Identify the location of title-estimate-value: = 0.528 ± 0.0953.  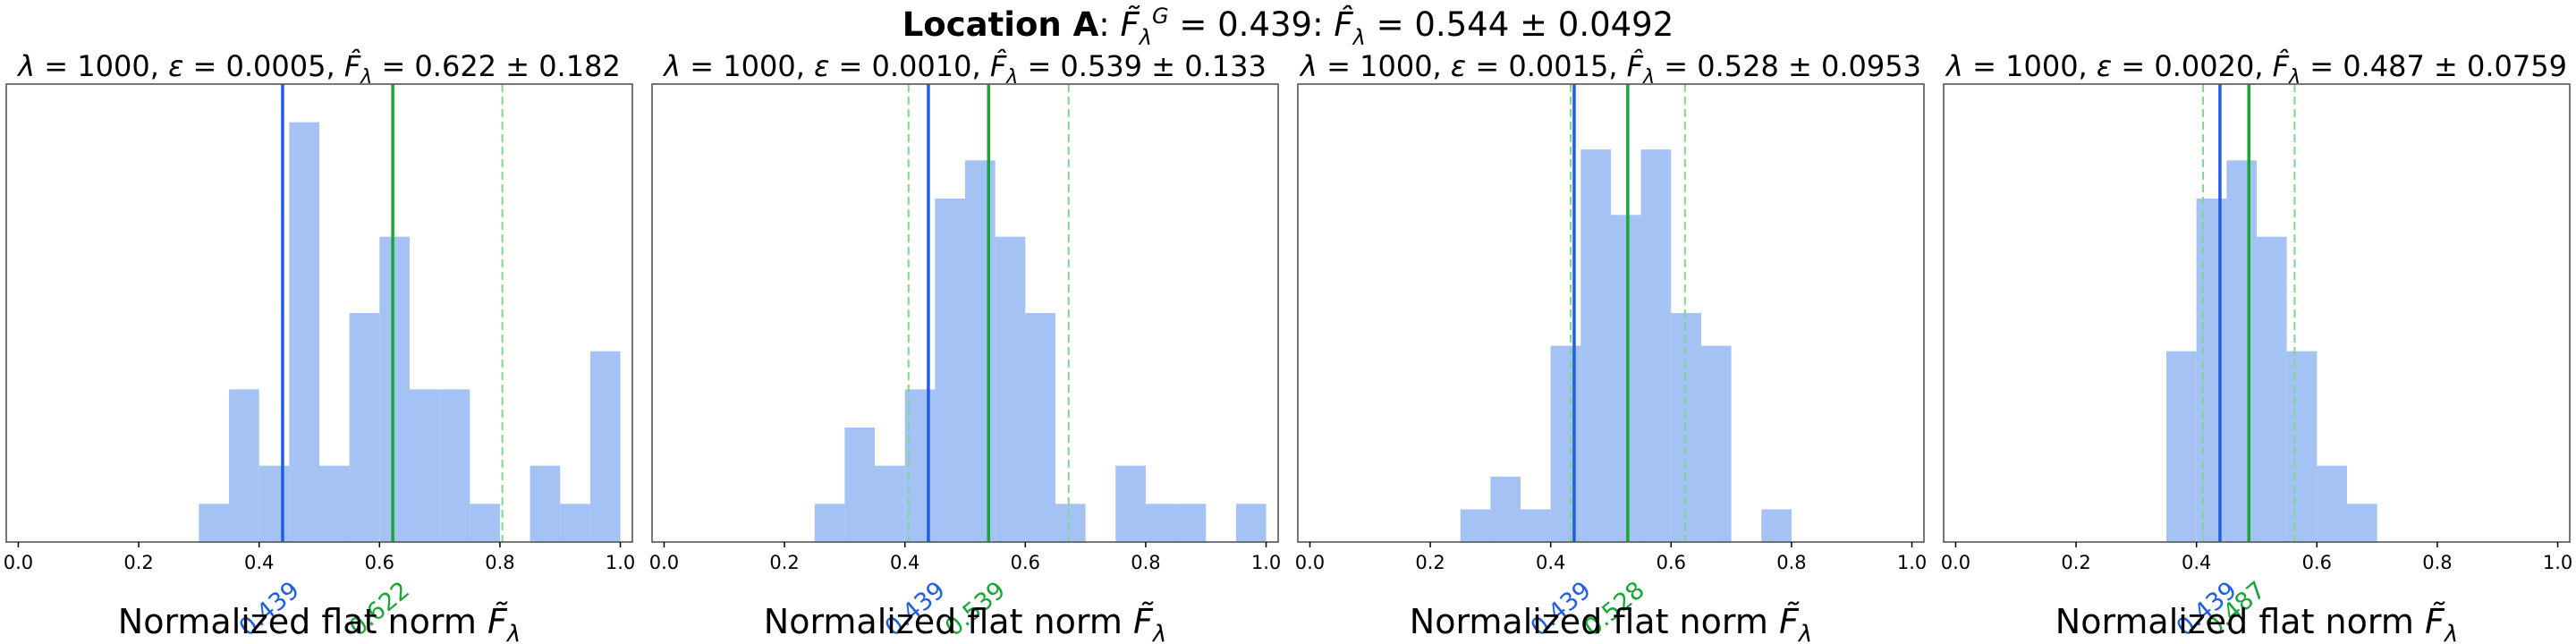
(1788, 66).